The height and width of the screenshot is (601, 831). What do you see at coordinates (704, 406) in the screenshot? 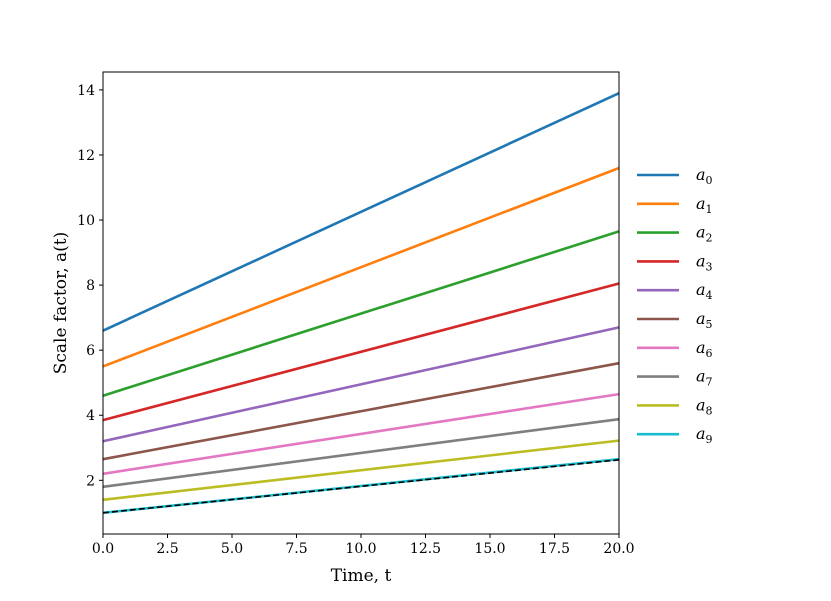
I see `legend-label-a8: a8` at bounding box center [704, 406].